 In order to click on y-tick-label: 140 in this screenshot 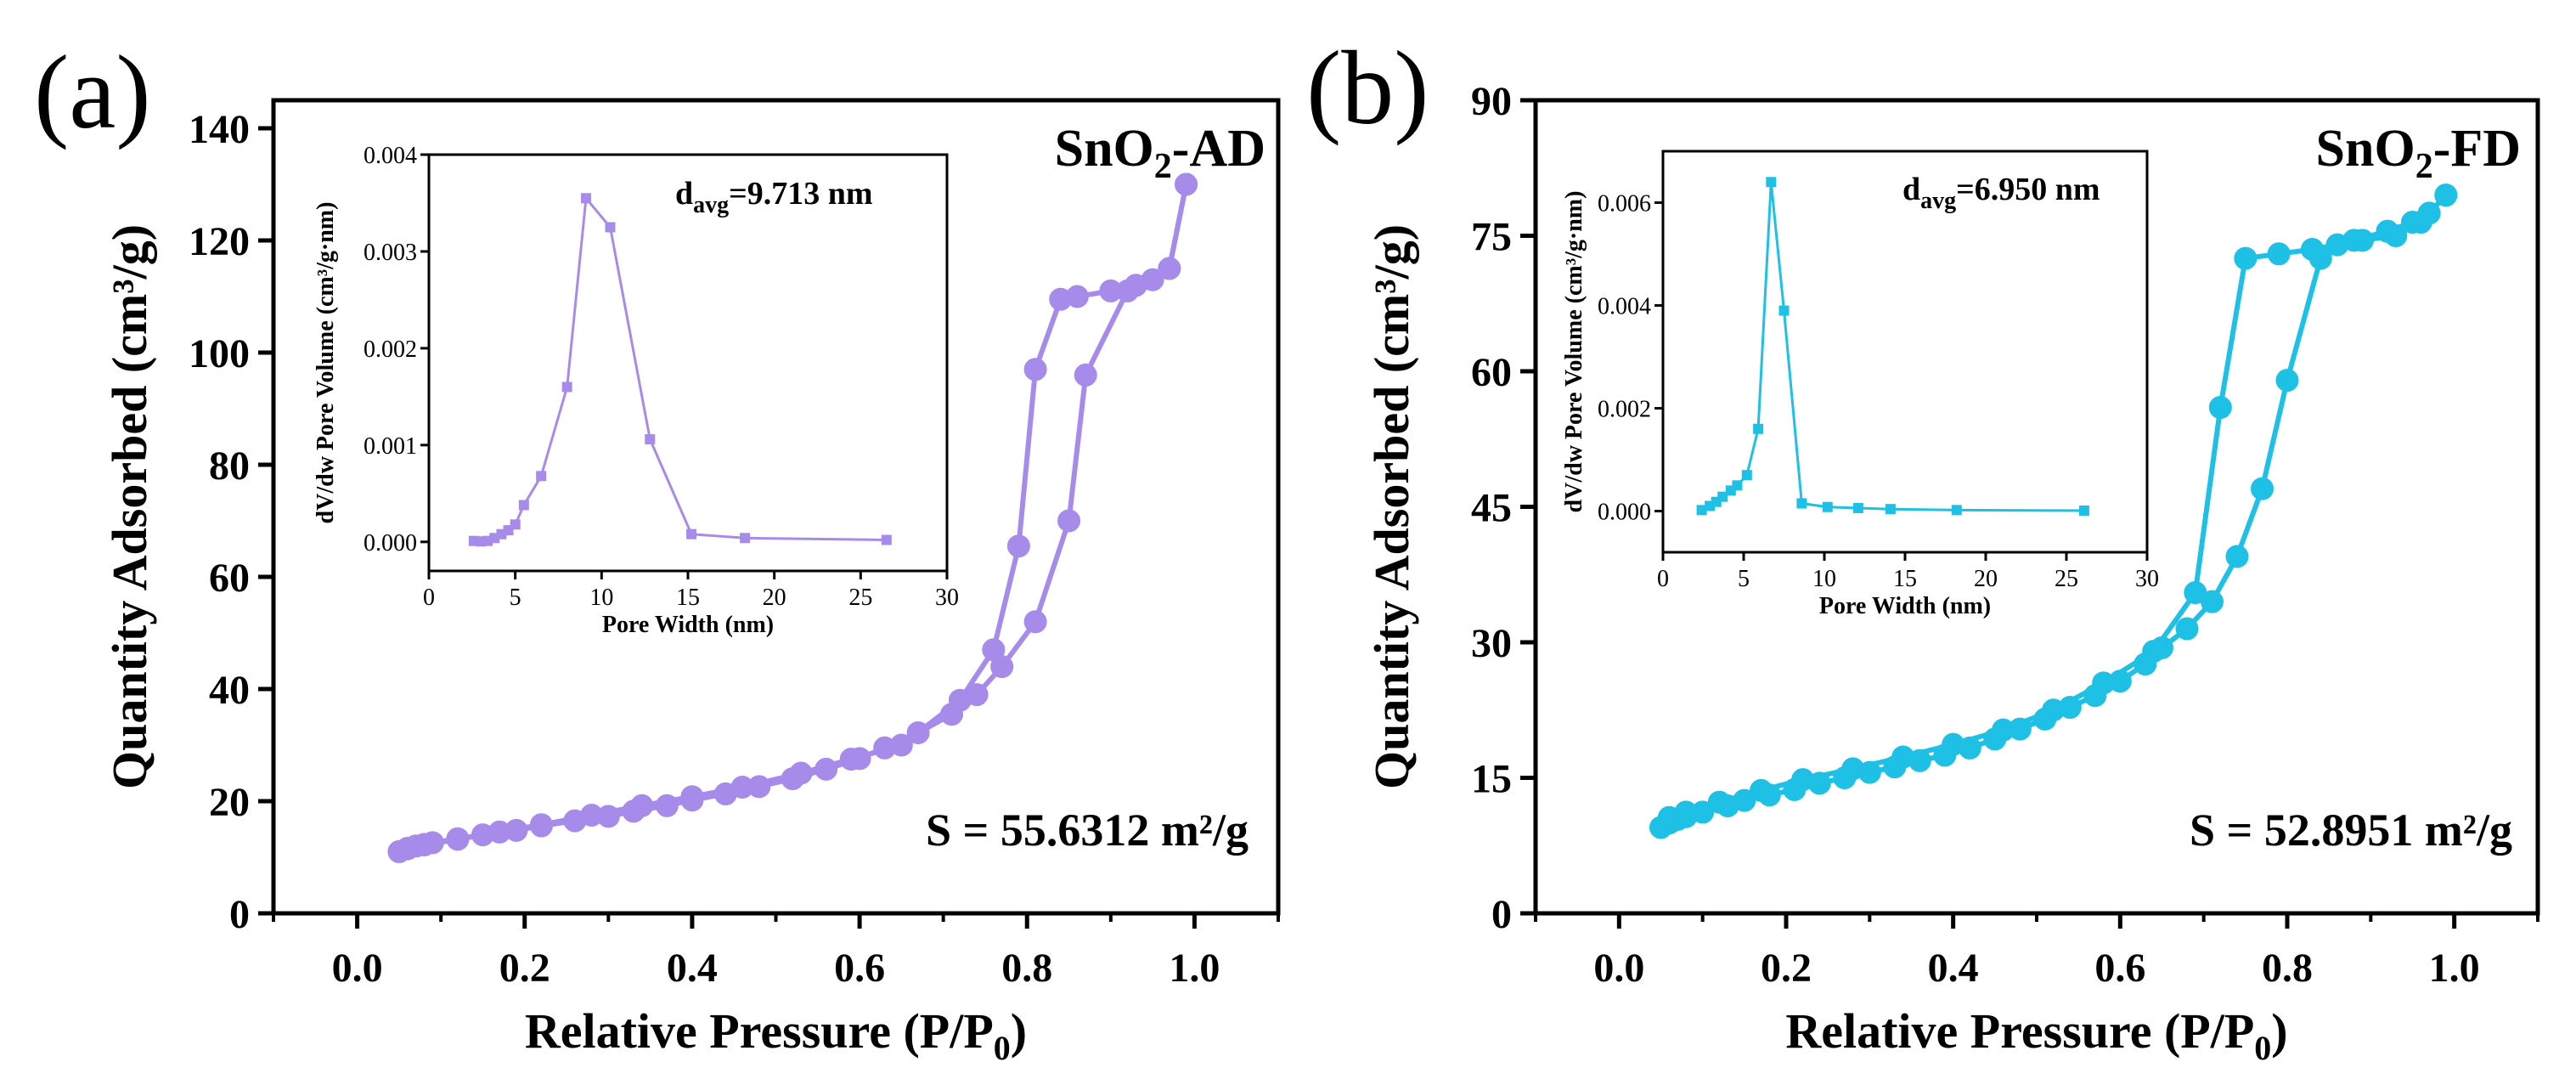, I will do `click(219, 129)`.